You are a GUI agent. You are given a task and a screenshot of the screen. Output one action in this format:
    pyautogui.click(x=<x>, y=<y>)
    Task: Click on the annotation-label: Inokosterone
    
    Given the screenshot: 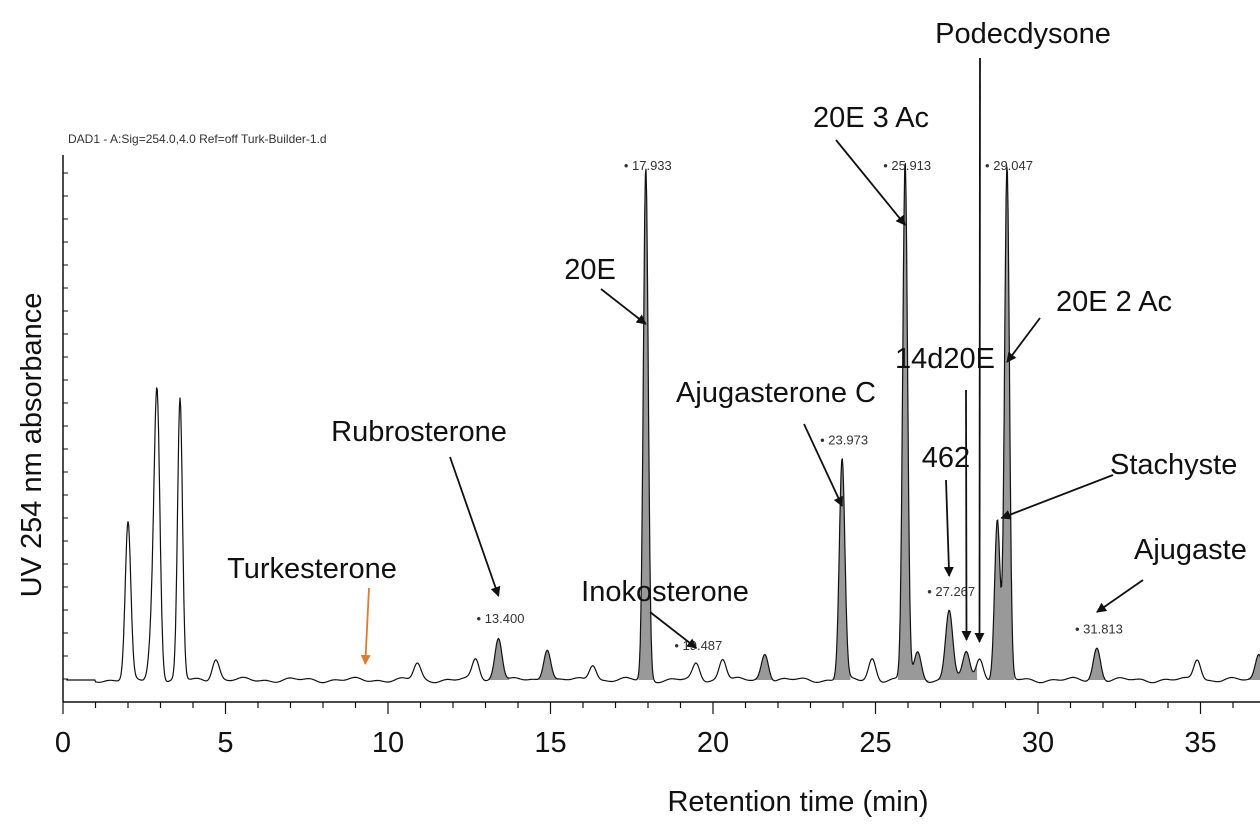 What is the action you would take?
    pyautogui.click(x=665, y=592)
    